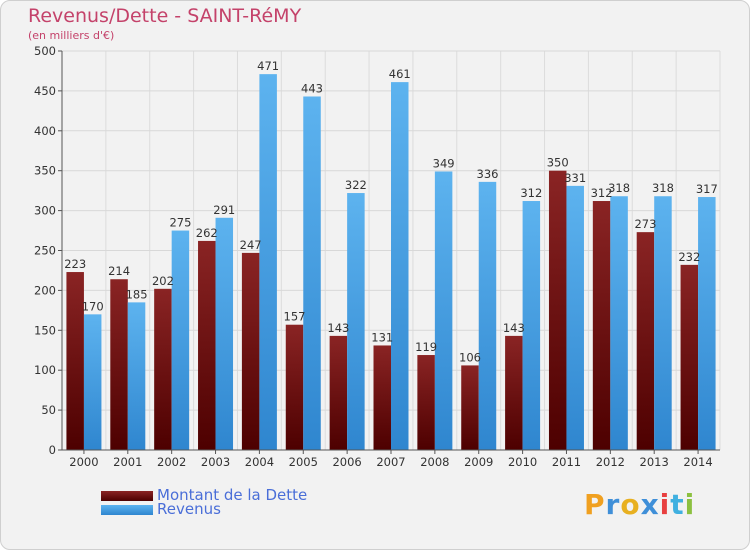 The image size is (750, 550). Describe the element at coordinates (602, 193) in the screenshot. I see `data-label-debt: 312` at that location.